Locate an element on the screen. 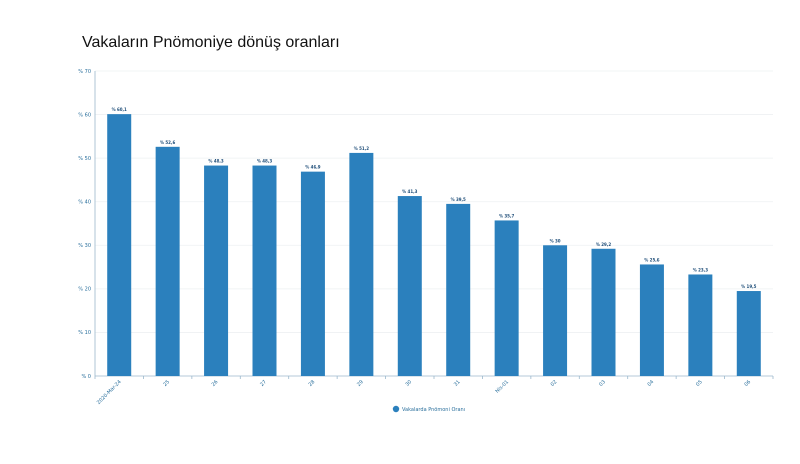 The height and width of the screenshot is (464, 800). y-tick-label: % 40 is located at coordinates (84, 203).